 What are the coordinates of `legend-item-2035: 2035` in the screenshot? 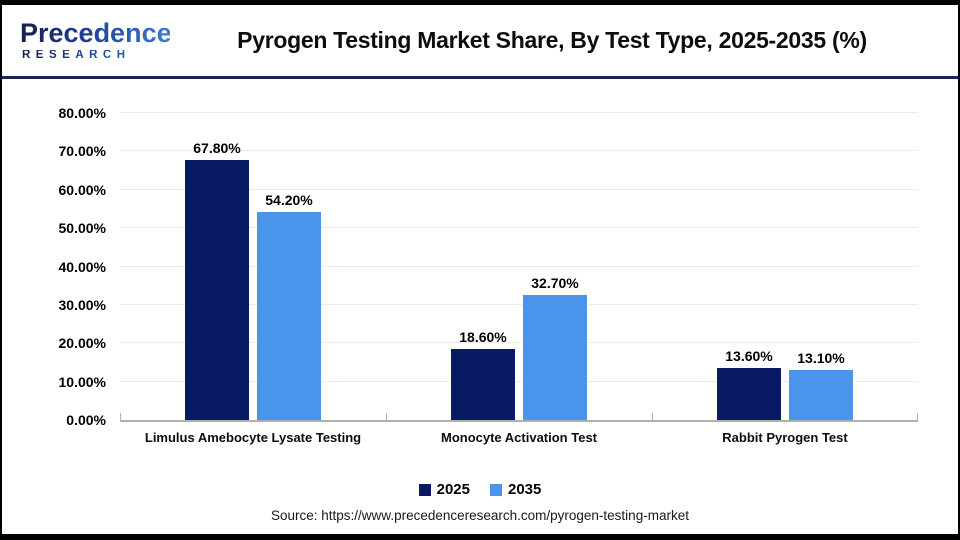 It's located at (515, 489).